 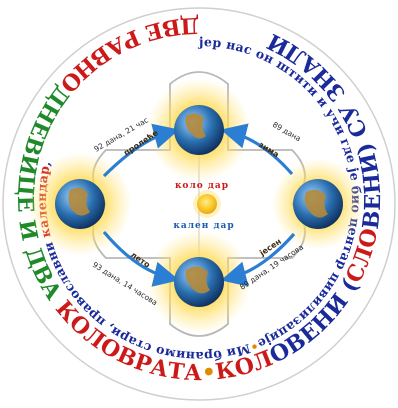 I want to click on earth-right, so click(x=318, y=204).